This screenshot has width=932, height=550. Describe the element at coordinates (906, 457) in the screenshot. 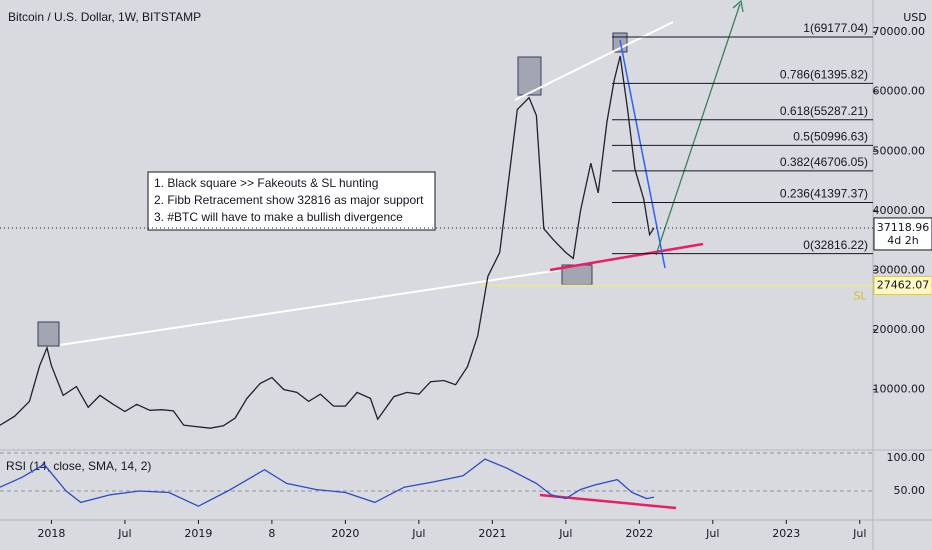

I see `rsi-tick-label: 100.00` at that location.